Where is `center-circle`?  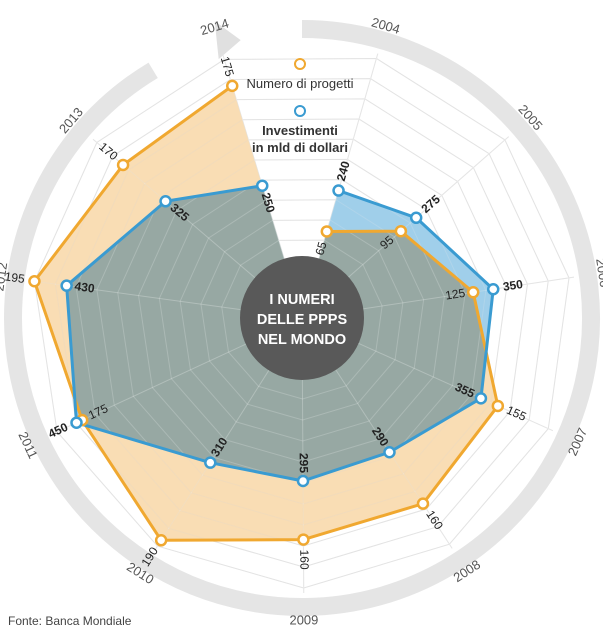
center-circle is located at coordinates (302, 318).